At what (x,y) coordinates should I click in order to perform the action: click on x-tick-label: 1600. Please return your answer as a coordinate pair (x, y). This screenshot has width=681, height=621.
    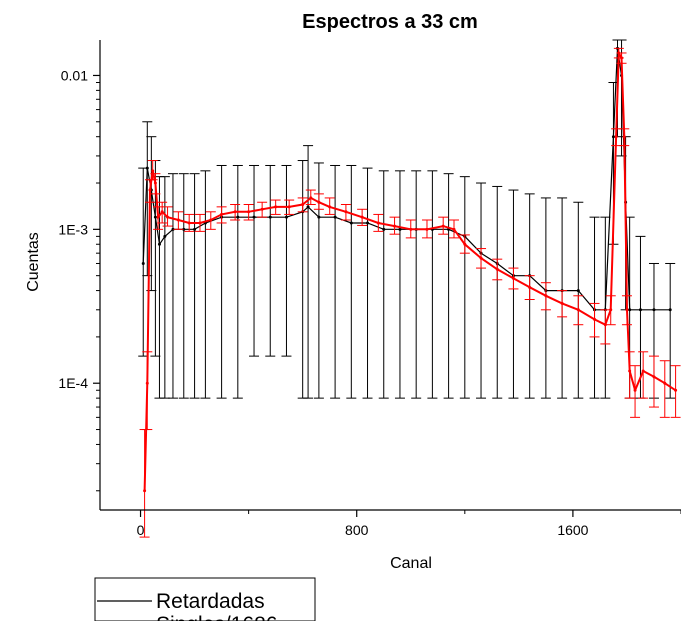
    Looking at the image, I should click on (572, 530).